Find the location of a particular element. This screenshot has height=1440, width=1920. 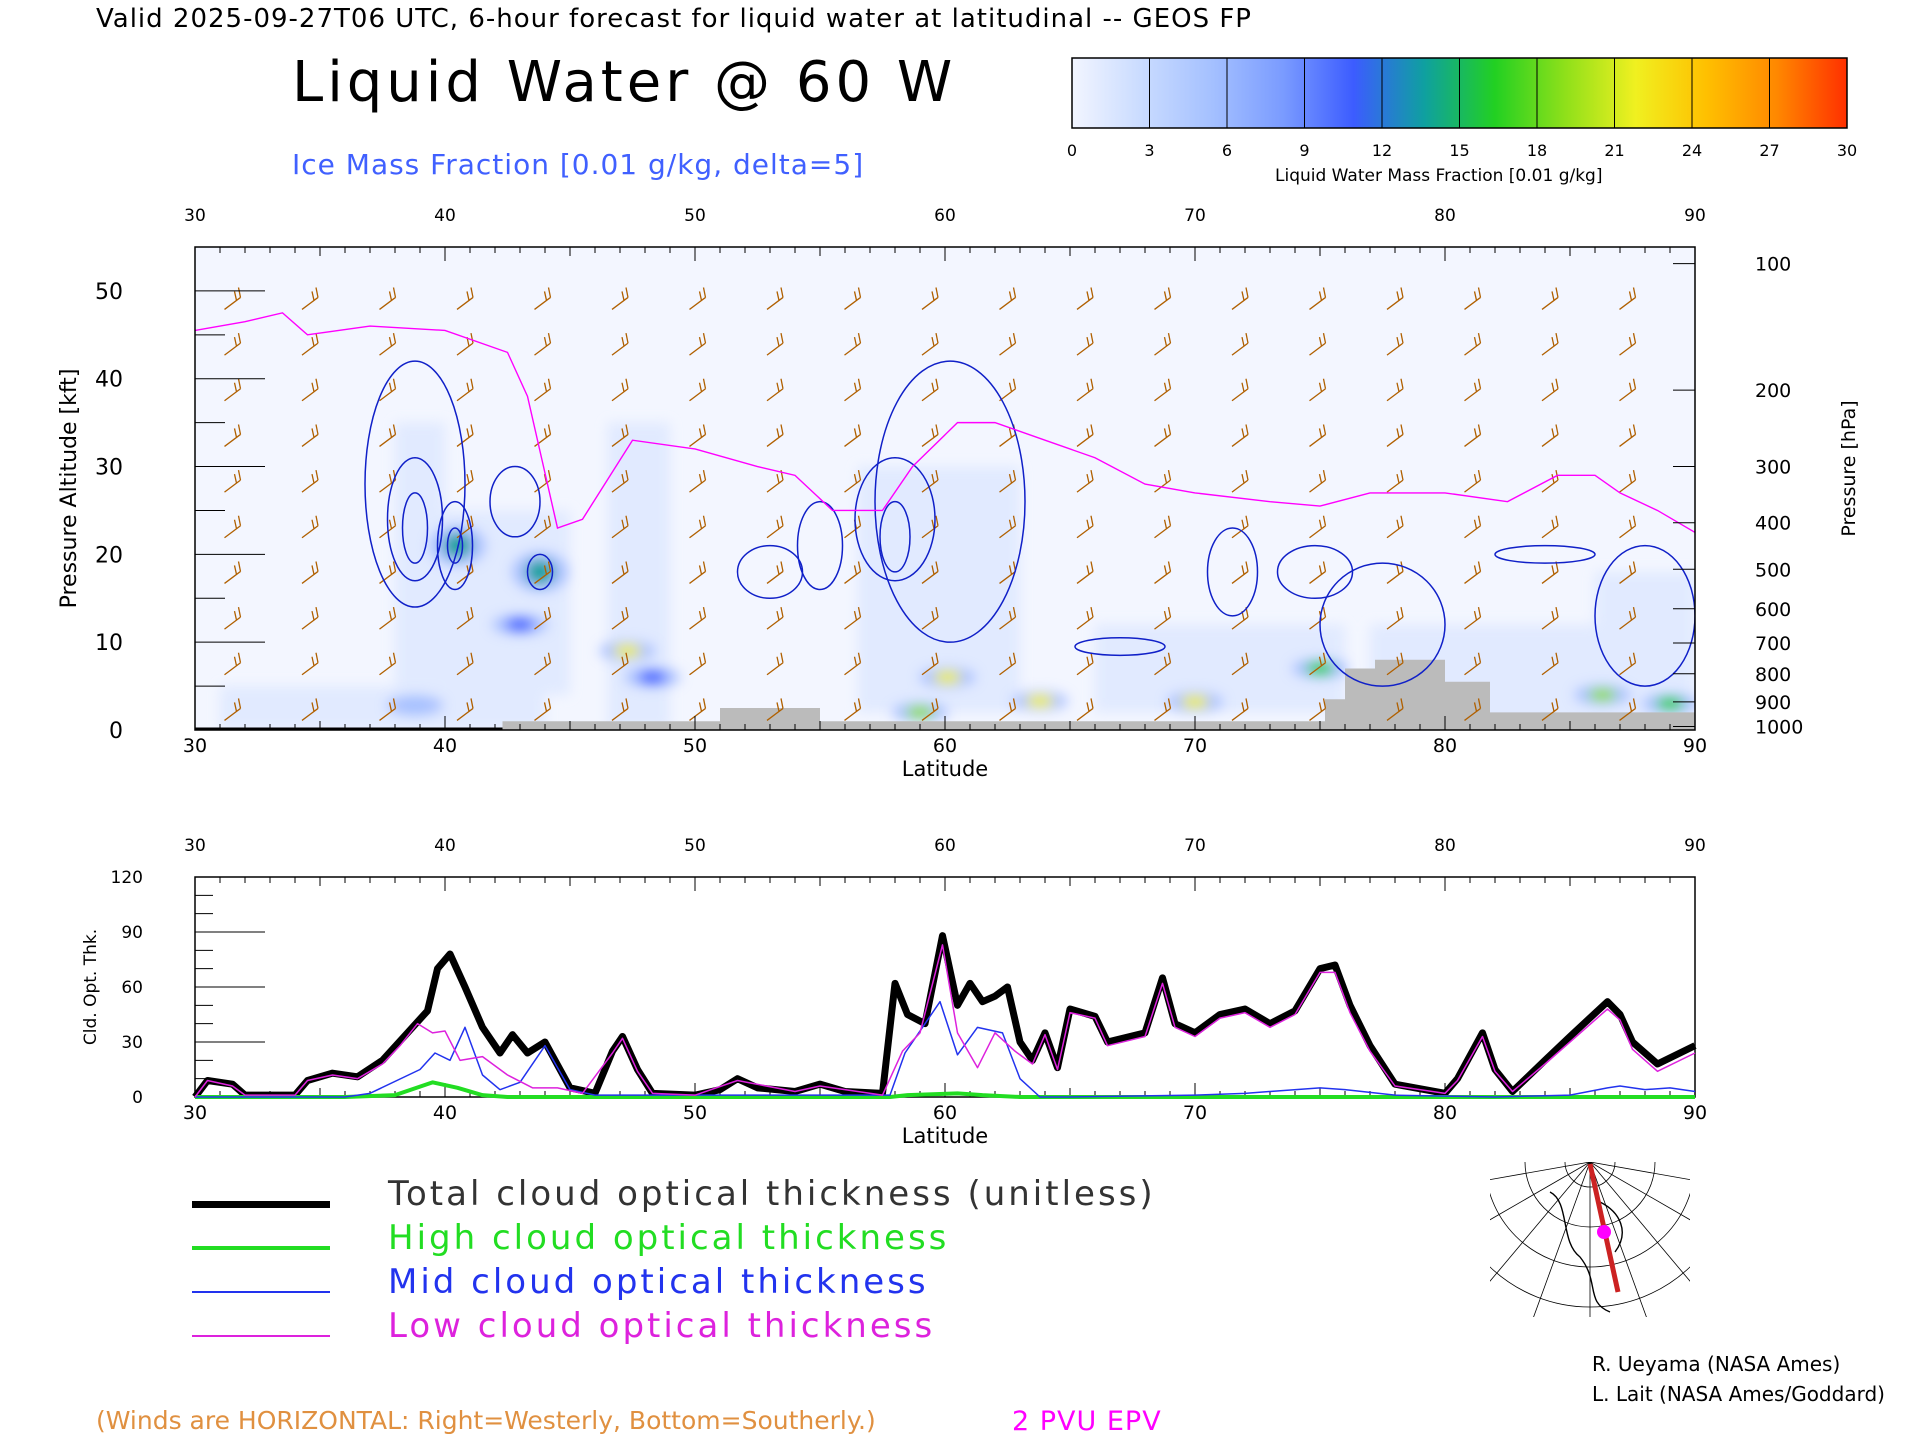

colorbar-tick-label: 12 is located at coordinates (1382, 150).